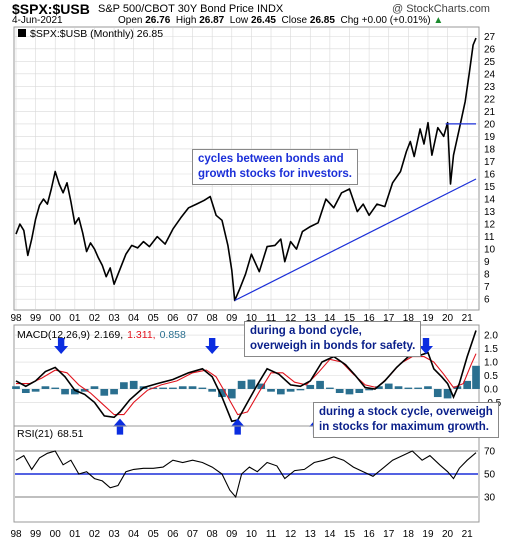 This screenshot has height=540, width=520. What do you see at coordinates (404, 427) in the screenshot?
I see `callout-stock-line2: in stocks for maximum growth.` at bounding box center [404, 427].